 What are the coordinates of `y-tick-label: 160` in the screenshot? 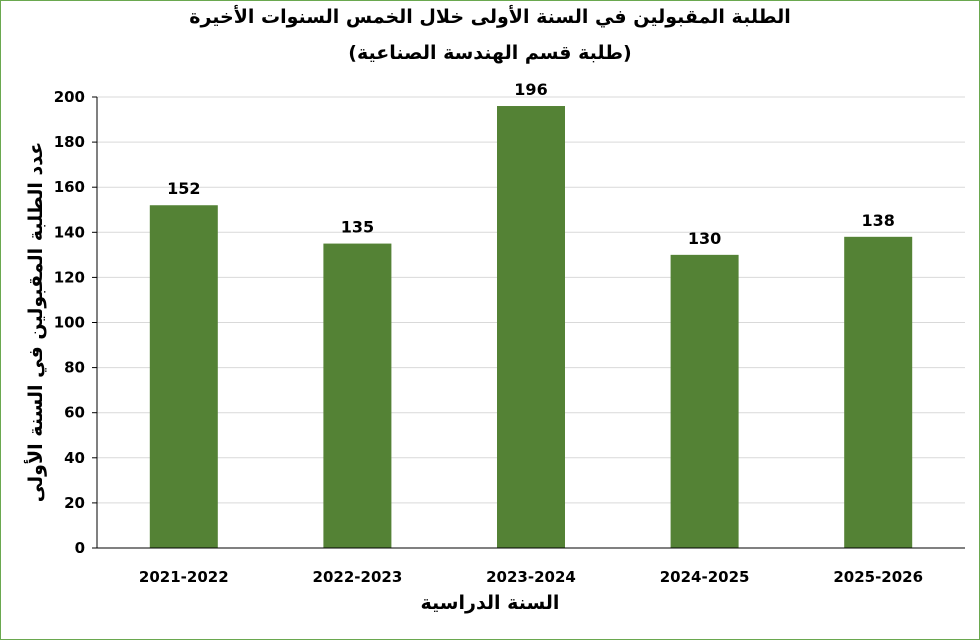 It's located at (69, 187).